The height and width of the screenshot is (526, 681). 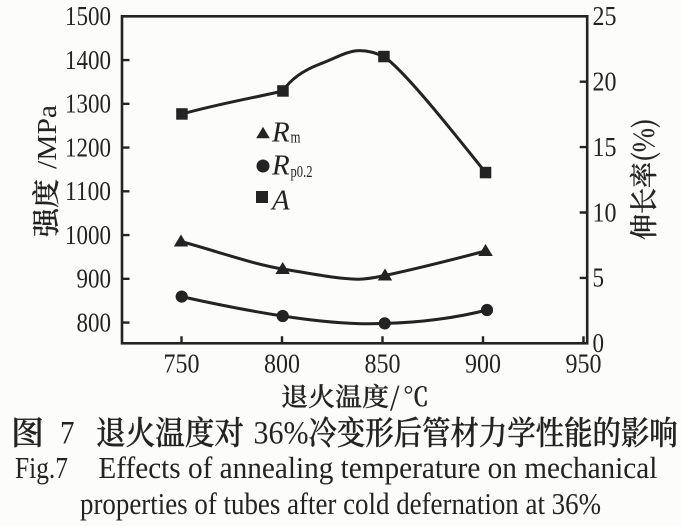 What do you see at coordinates (88, 147) in the screenshot?
I see `svg-text: 1200` at bounding box center [88, 147].